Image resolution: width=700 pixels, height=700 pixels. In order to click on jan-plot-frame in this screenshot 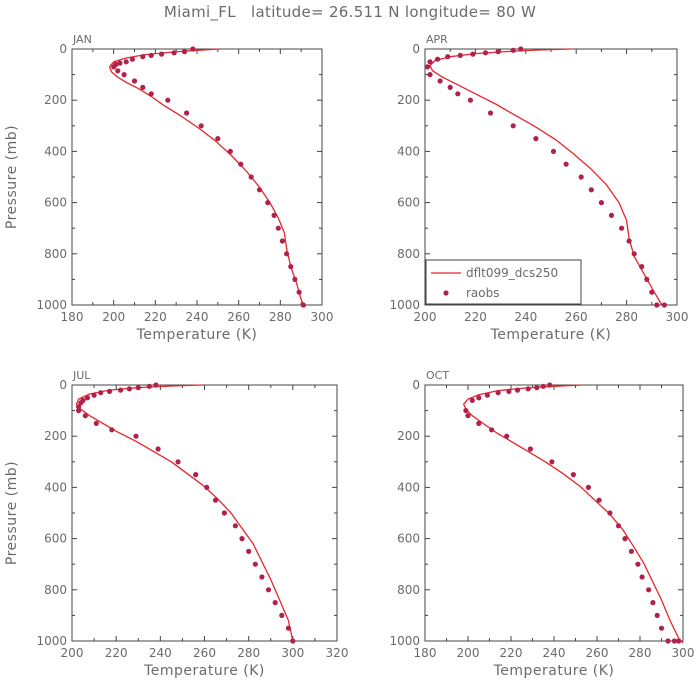, I will do `click(197, 177)`.